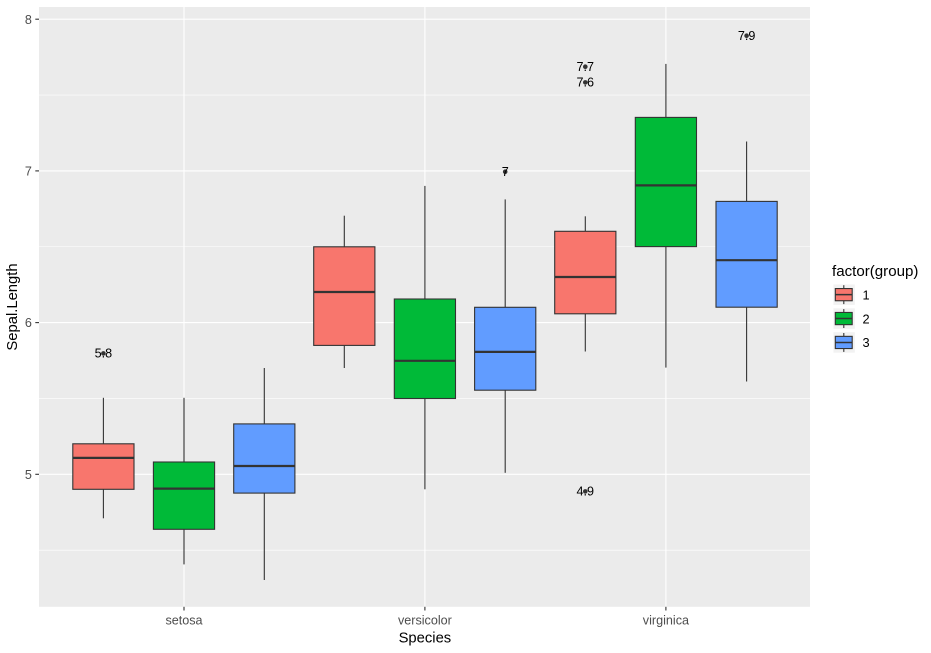 The image size is (931, 653). What do you see at coordinates (866, 294) in the screenshot?
I see `svg-text: 1` at bounding box center [866, 294].